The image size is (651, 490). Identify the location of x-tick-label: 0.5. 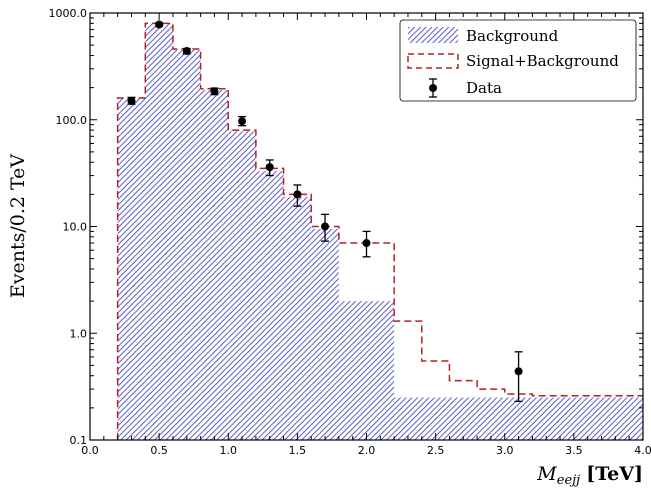
(159, 450).